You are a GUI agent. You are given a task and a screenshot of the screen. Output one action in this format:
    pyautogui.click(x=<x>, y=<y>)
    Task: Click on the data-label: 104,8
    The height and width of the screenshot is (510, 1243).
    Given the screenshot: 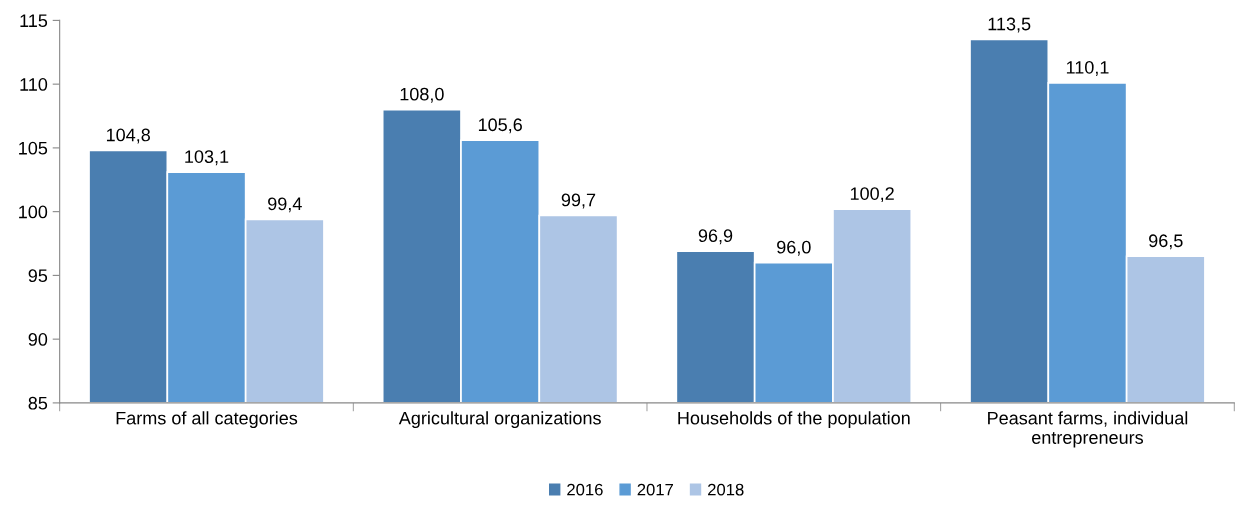 What is the action you would take?
    pyautogui.click(x=128, y=136)
    